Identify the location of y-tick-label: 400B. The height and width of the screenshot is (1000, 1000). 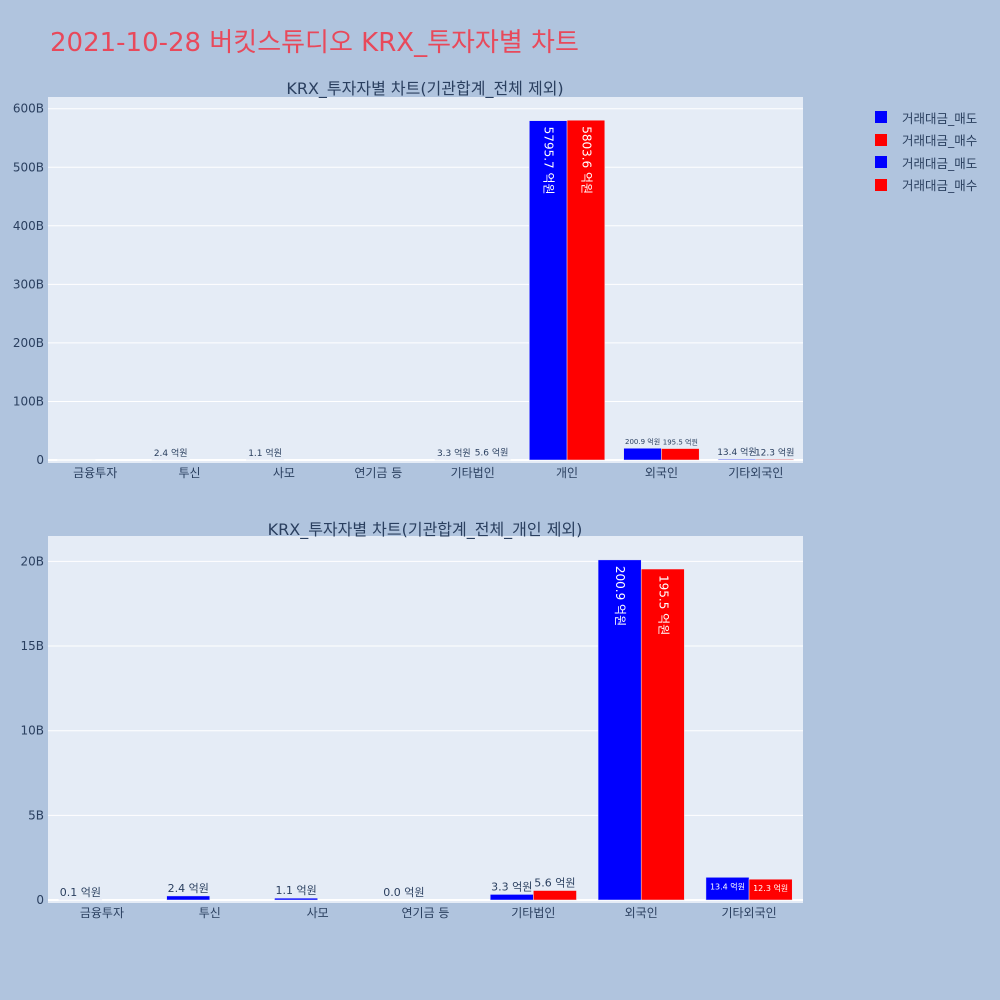
(28, 226).